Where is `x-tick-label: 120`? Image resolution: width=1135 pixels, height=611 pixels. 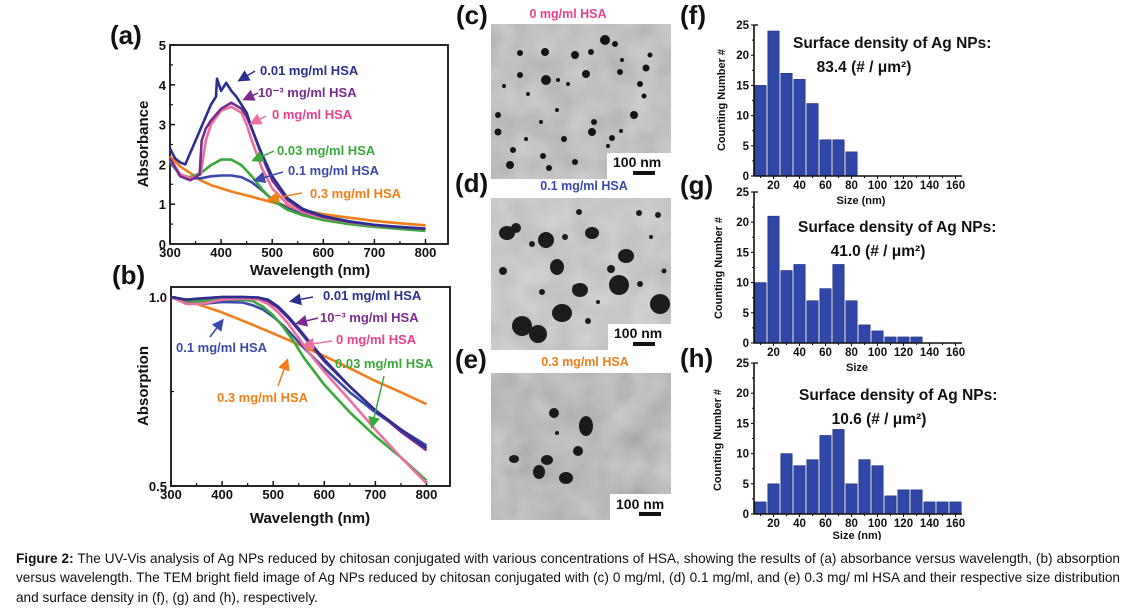
x-tick-label: 120 is located at coordinates (903, 353).